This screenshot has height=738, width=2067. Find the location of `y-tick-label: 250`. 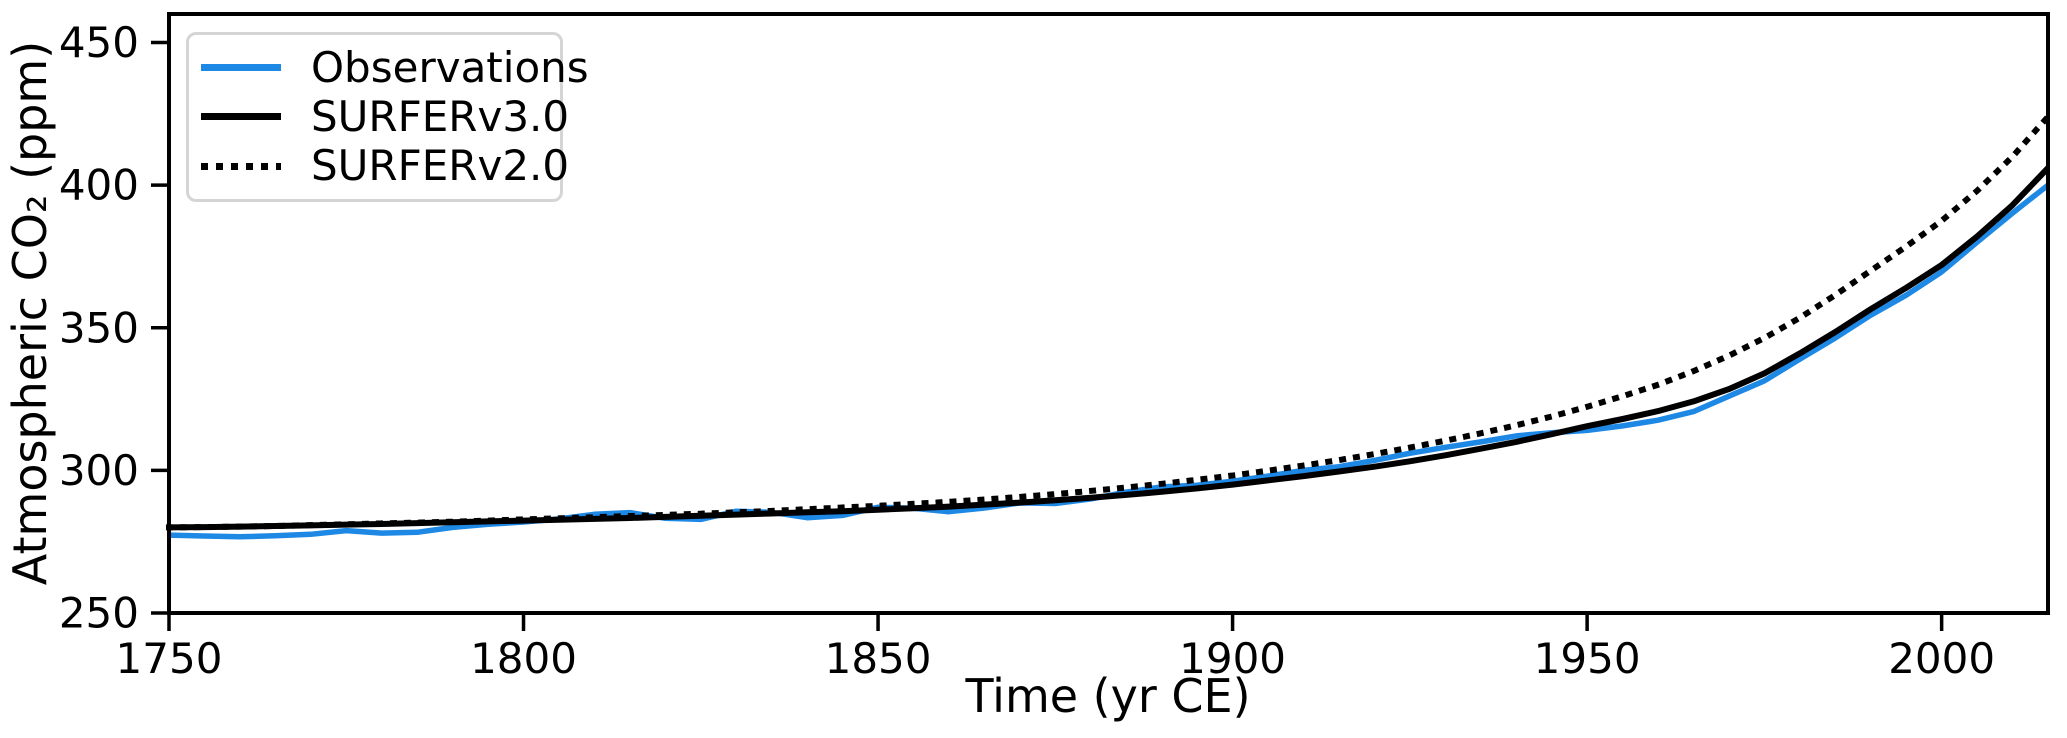

y-tick-label: 250 is located at coordinates (99, 613).